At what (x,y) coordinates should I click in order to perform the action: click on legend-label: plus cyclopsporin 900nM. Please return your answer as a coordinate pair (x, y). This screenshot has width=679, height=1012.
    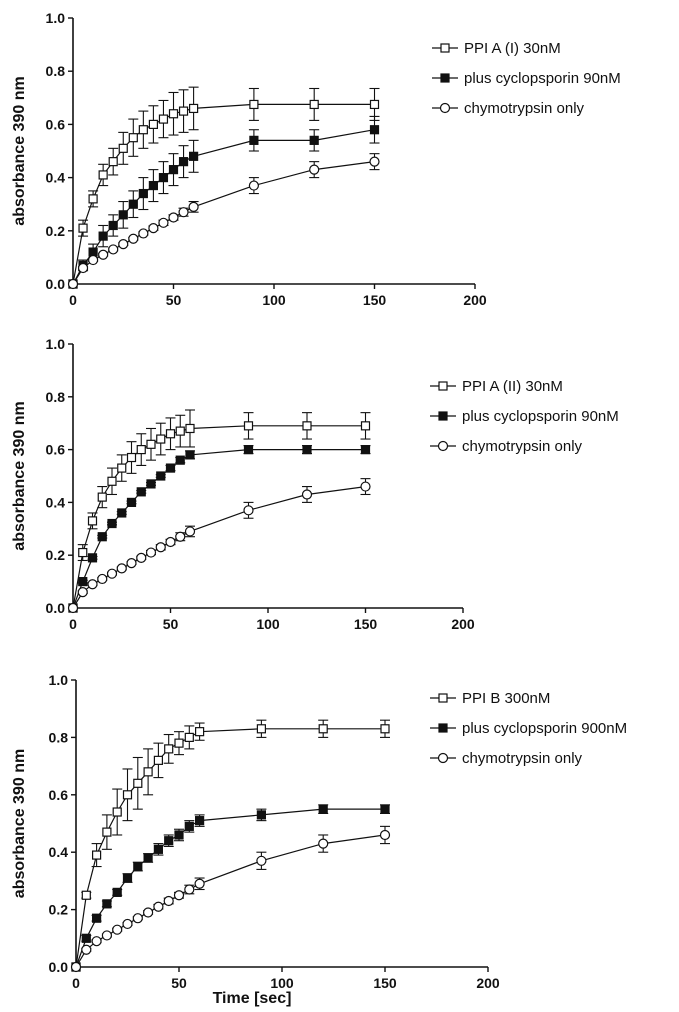
    Looking at the image, I should click on (544, 728).